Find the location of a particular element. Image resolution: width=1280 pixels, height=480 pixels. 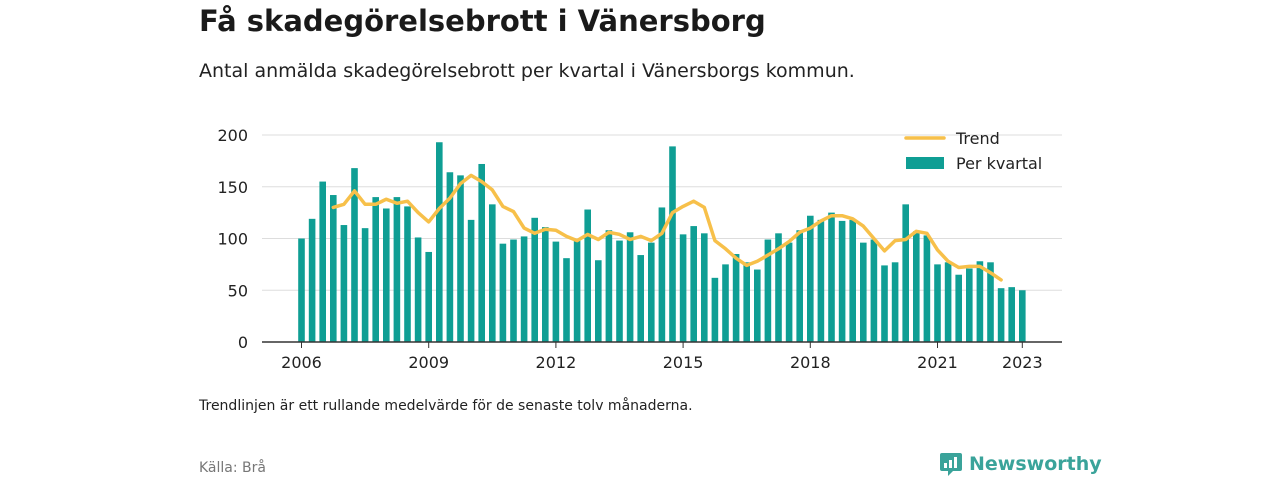

legend: Trend Per kvartal is located at coordinates (973, 151).